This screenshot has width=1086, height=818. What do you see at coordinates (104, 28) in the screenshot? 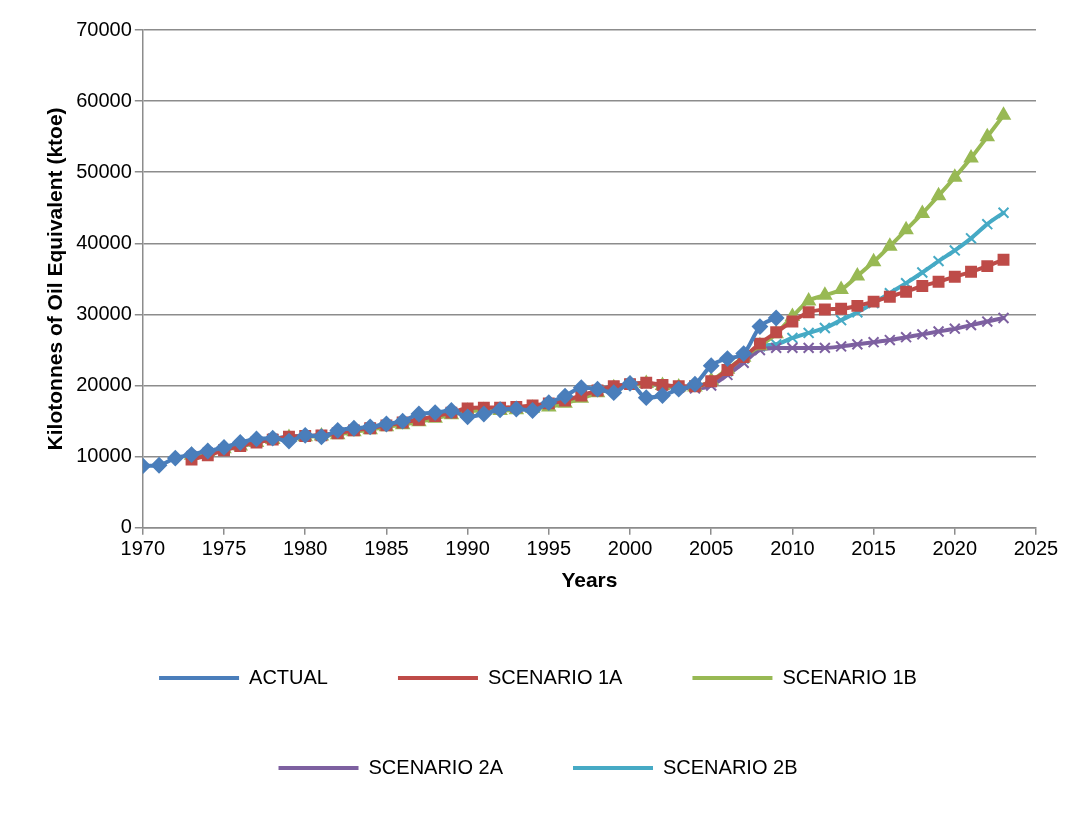
I see `y-tick-label: 70000` at bounding box center [104, 28].